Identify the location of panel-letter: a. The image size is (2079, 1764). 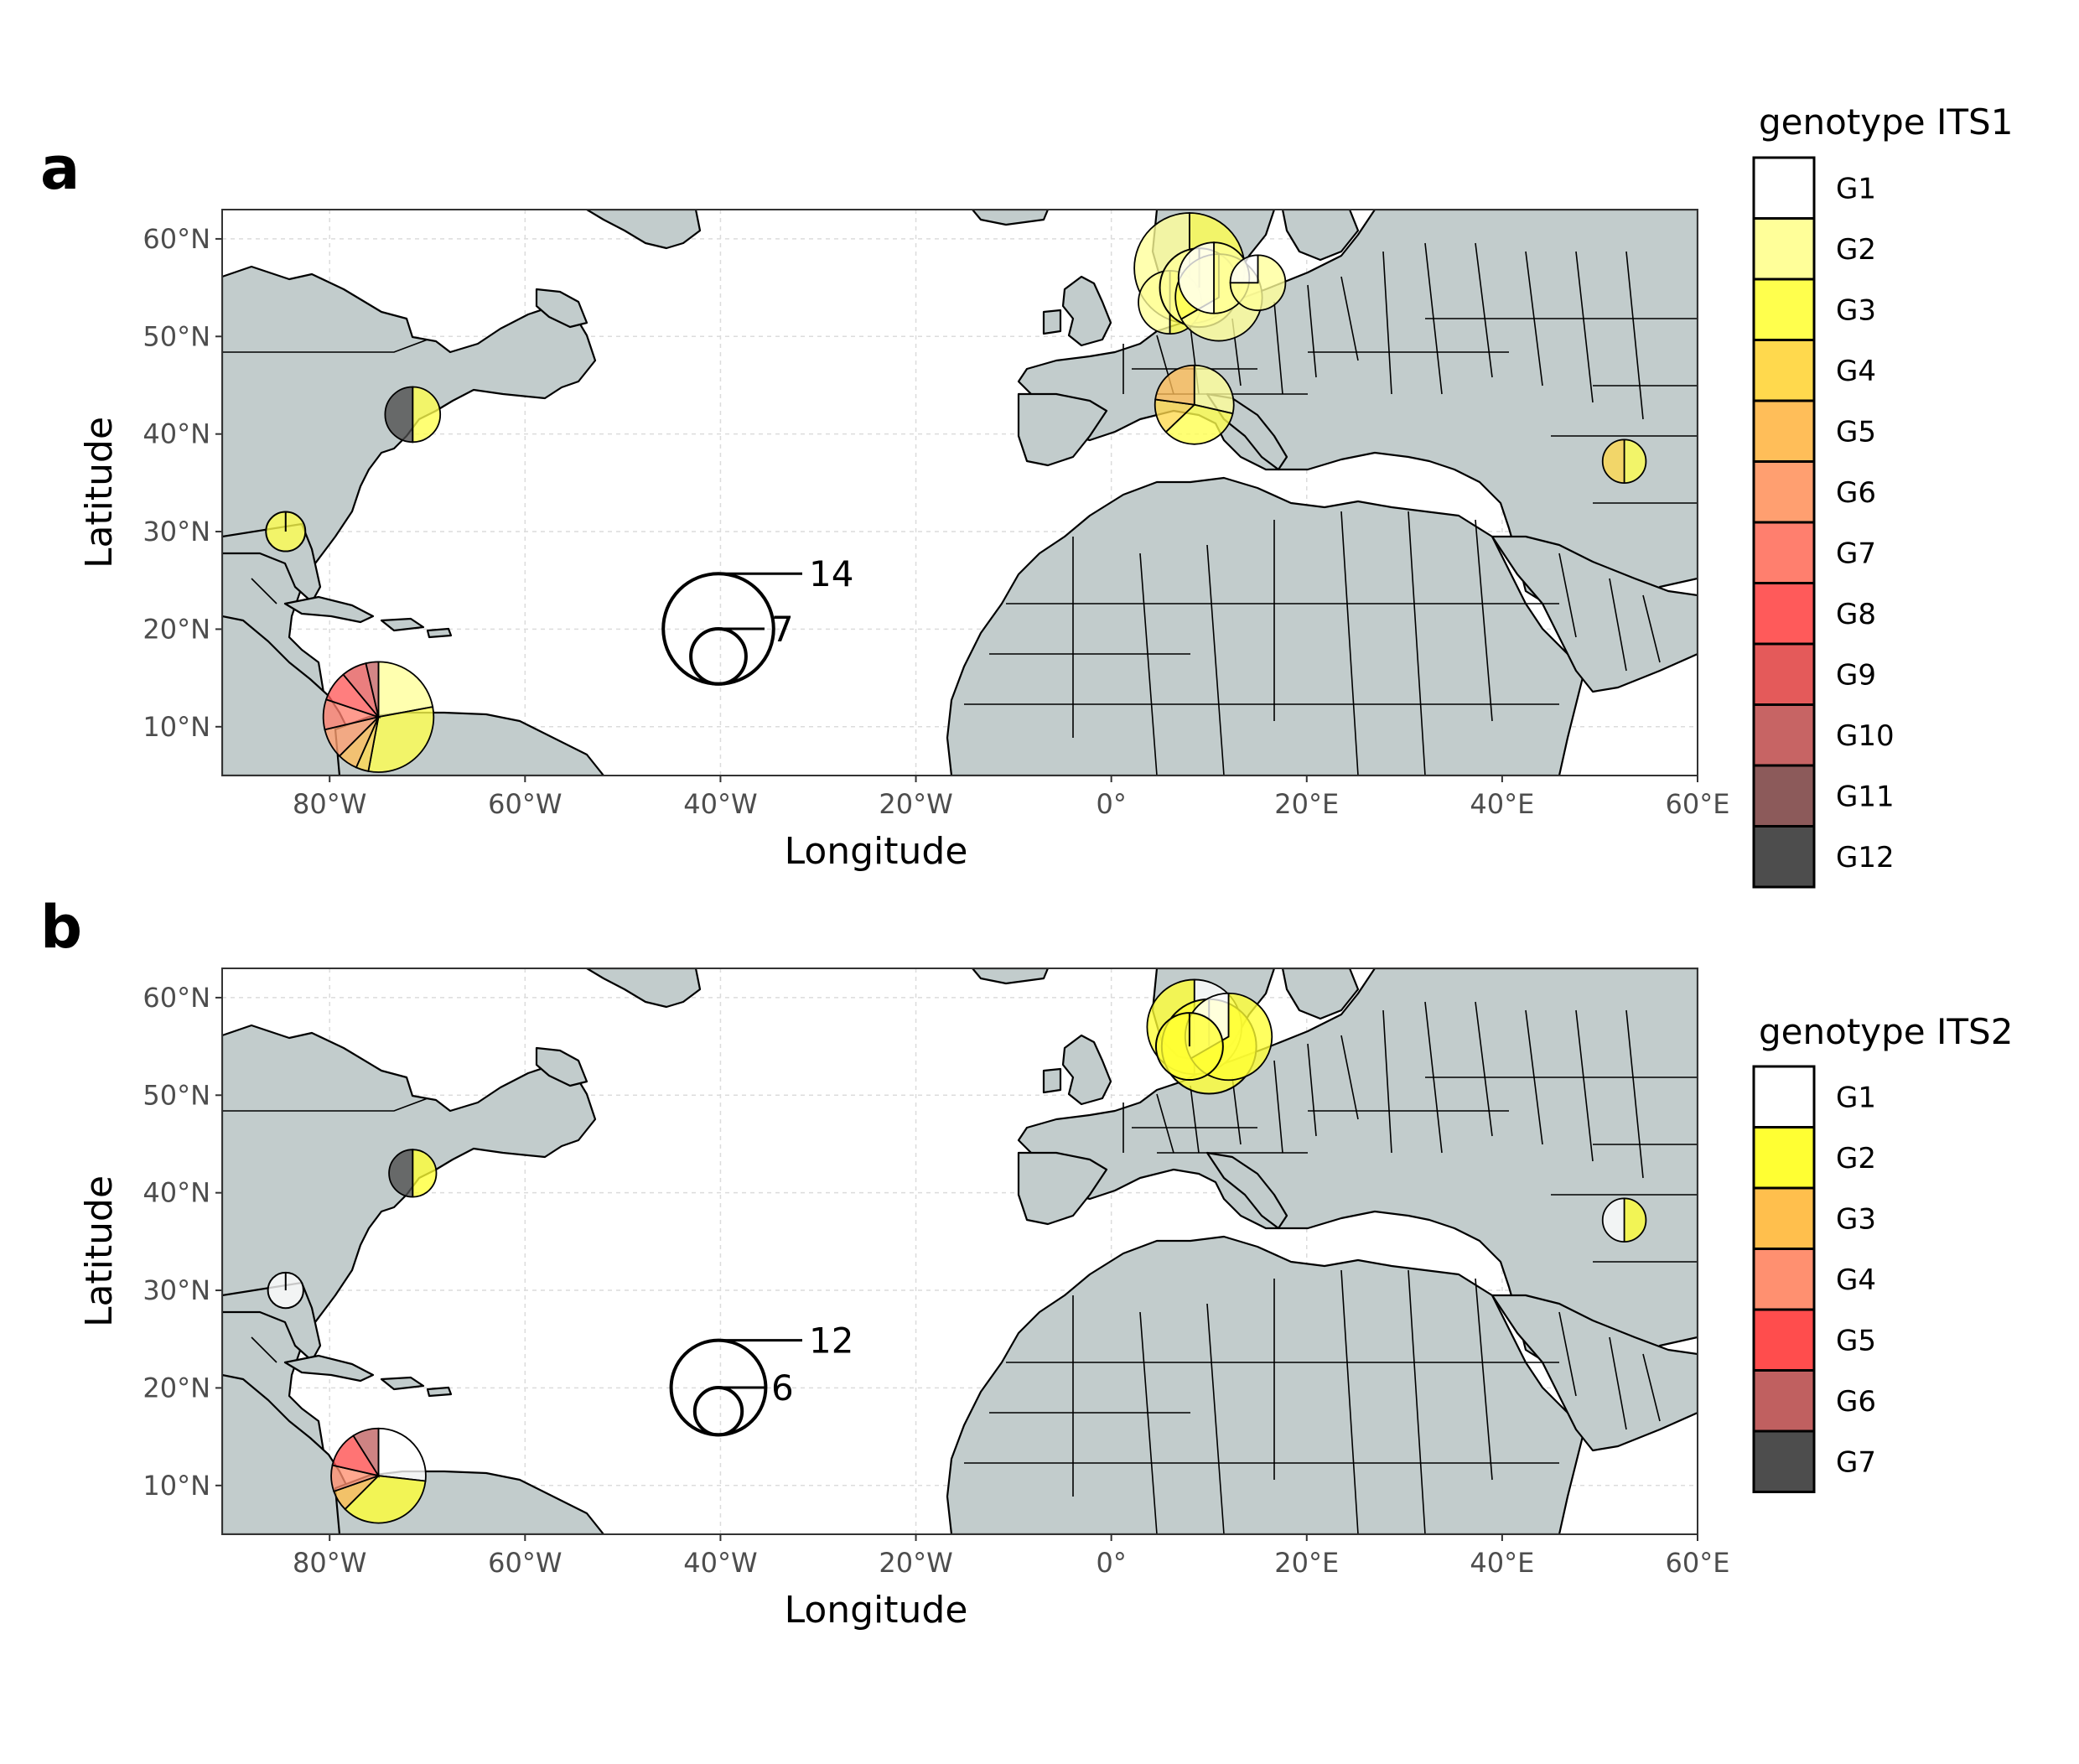
(60, 168).